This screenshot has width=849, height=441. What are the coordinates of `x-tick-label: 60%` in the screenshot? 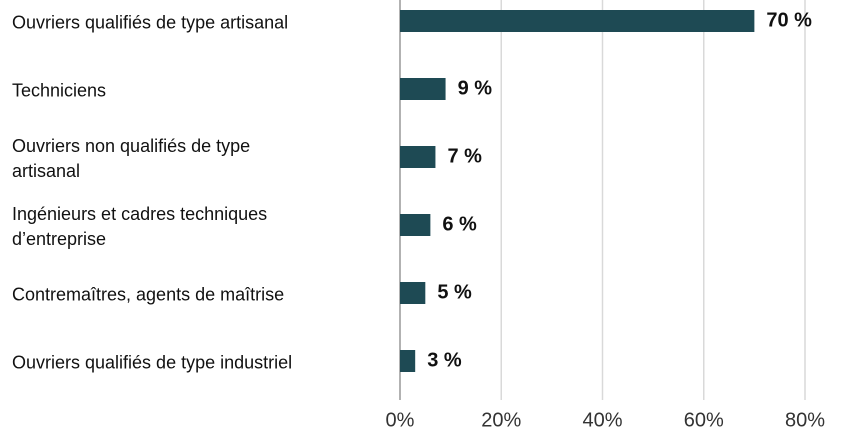 It's located at (704, 420).